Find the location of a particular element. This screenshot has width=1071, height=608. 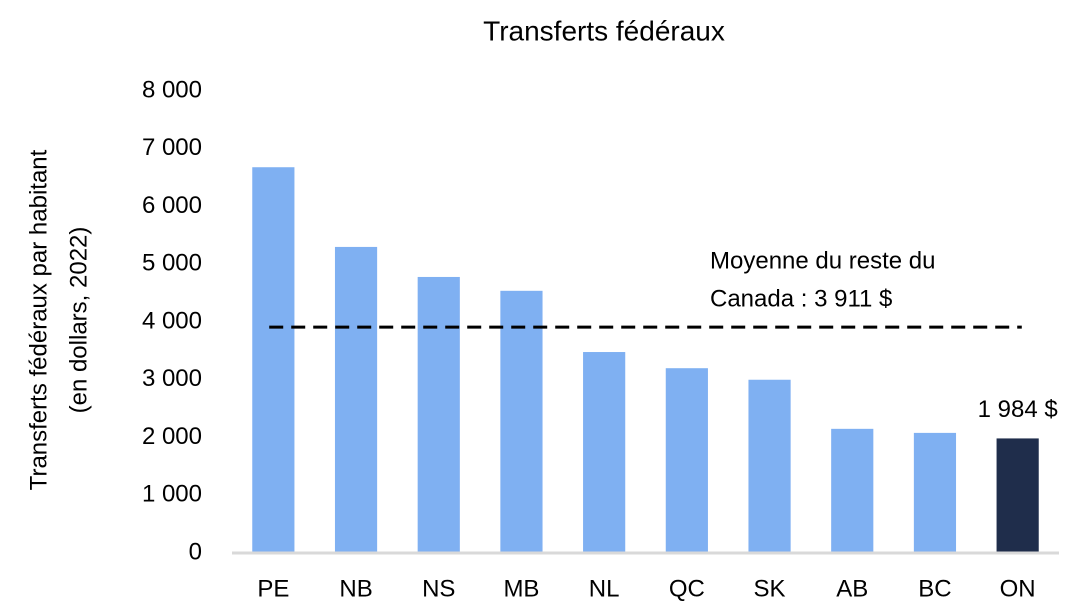

x-tick-label: MB is located at coordinates (521, 588).